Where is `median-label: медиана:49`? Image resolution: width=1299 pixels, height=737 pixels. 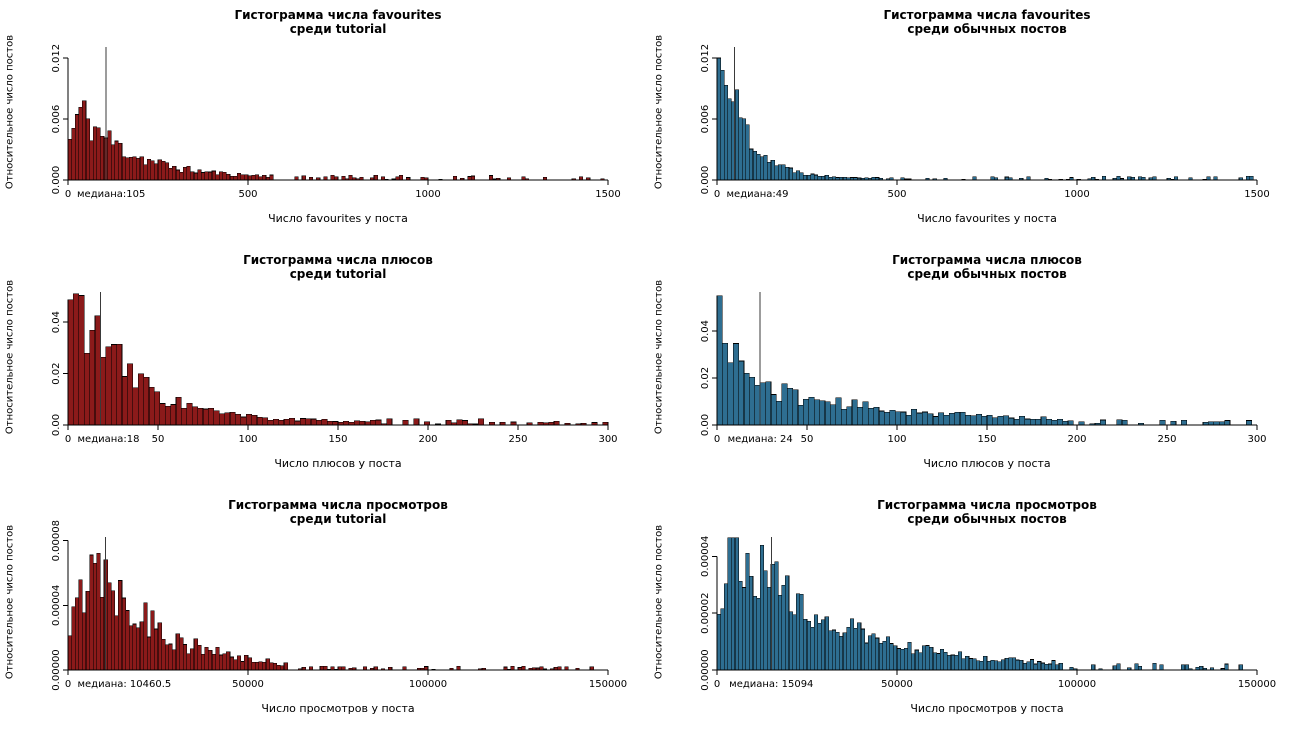
median-label: медиана:49 is located at coordinates (758, 194).